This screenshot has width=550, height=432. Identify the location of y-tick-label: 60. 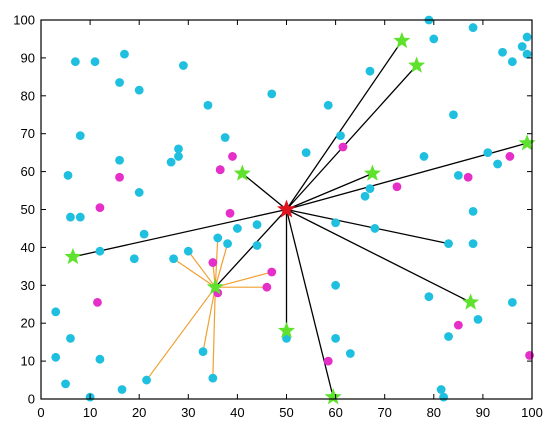
(28, 171).